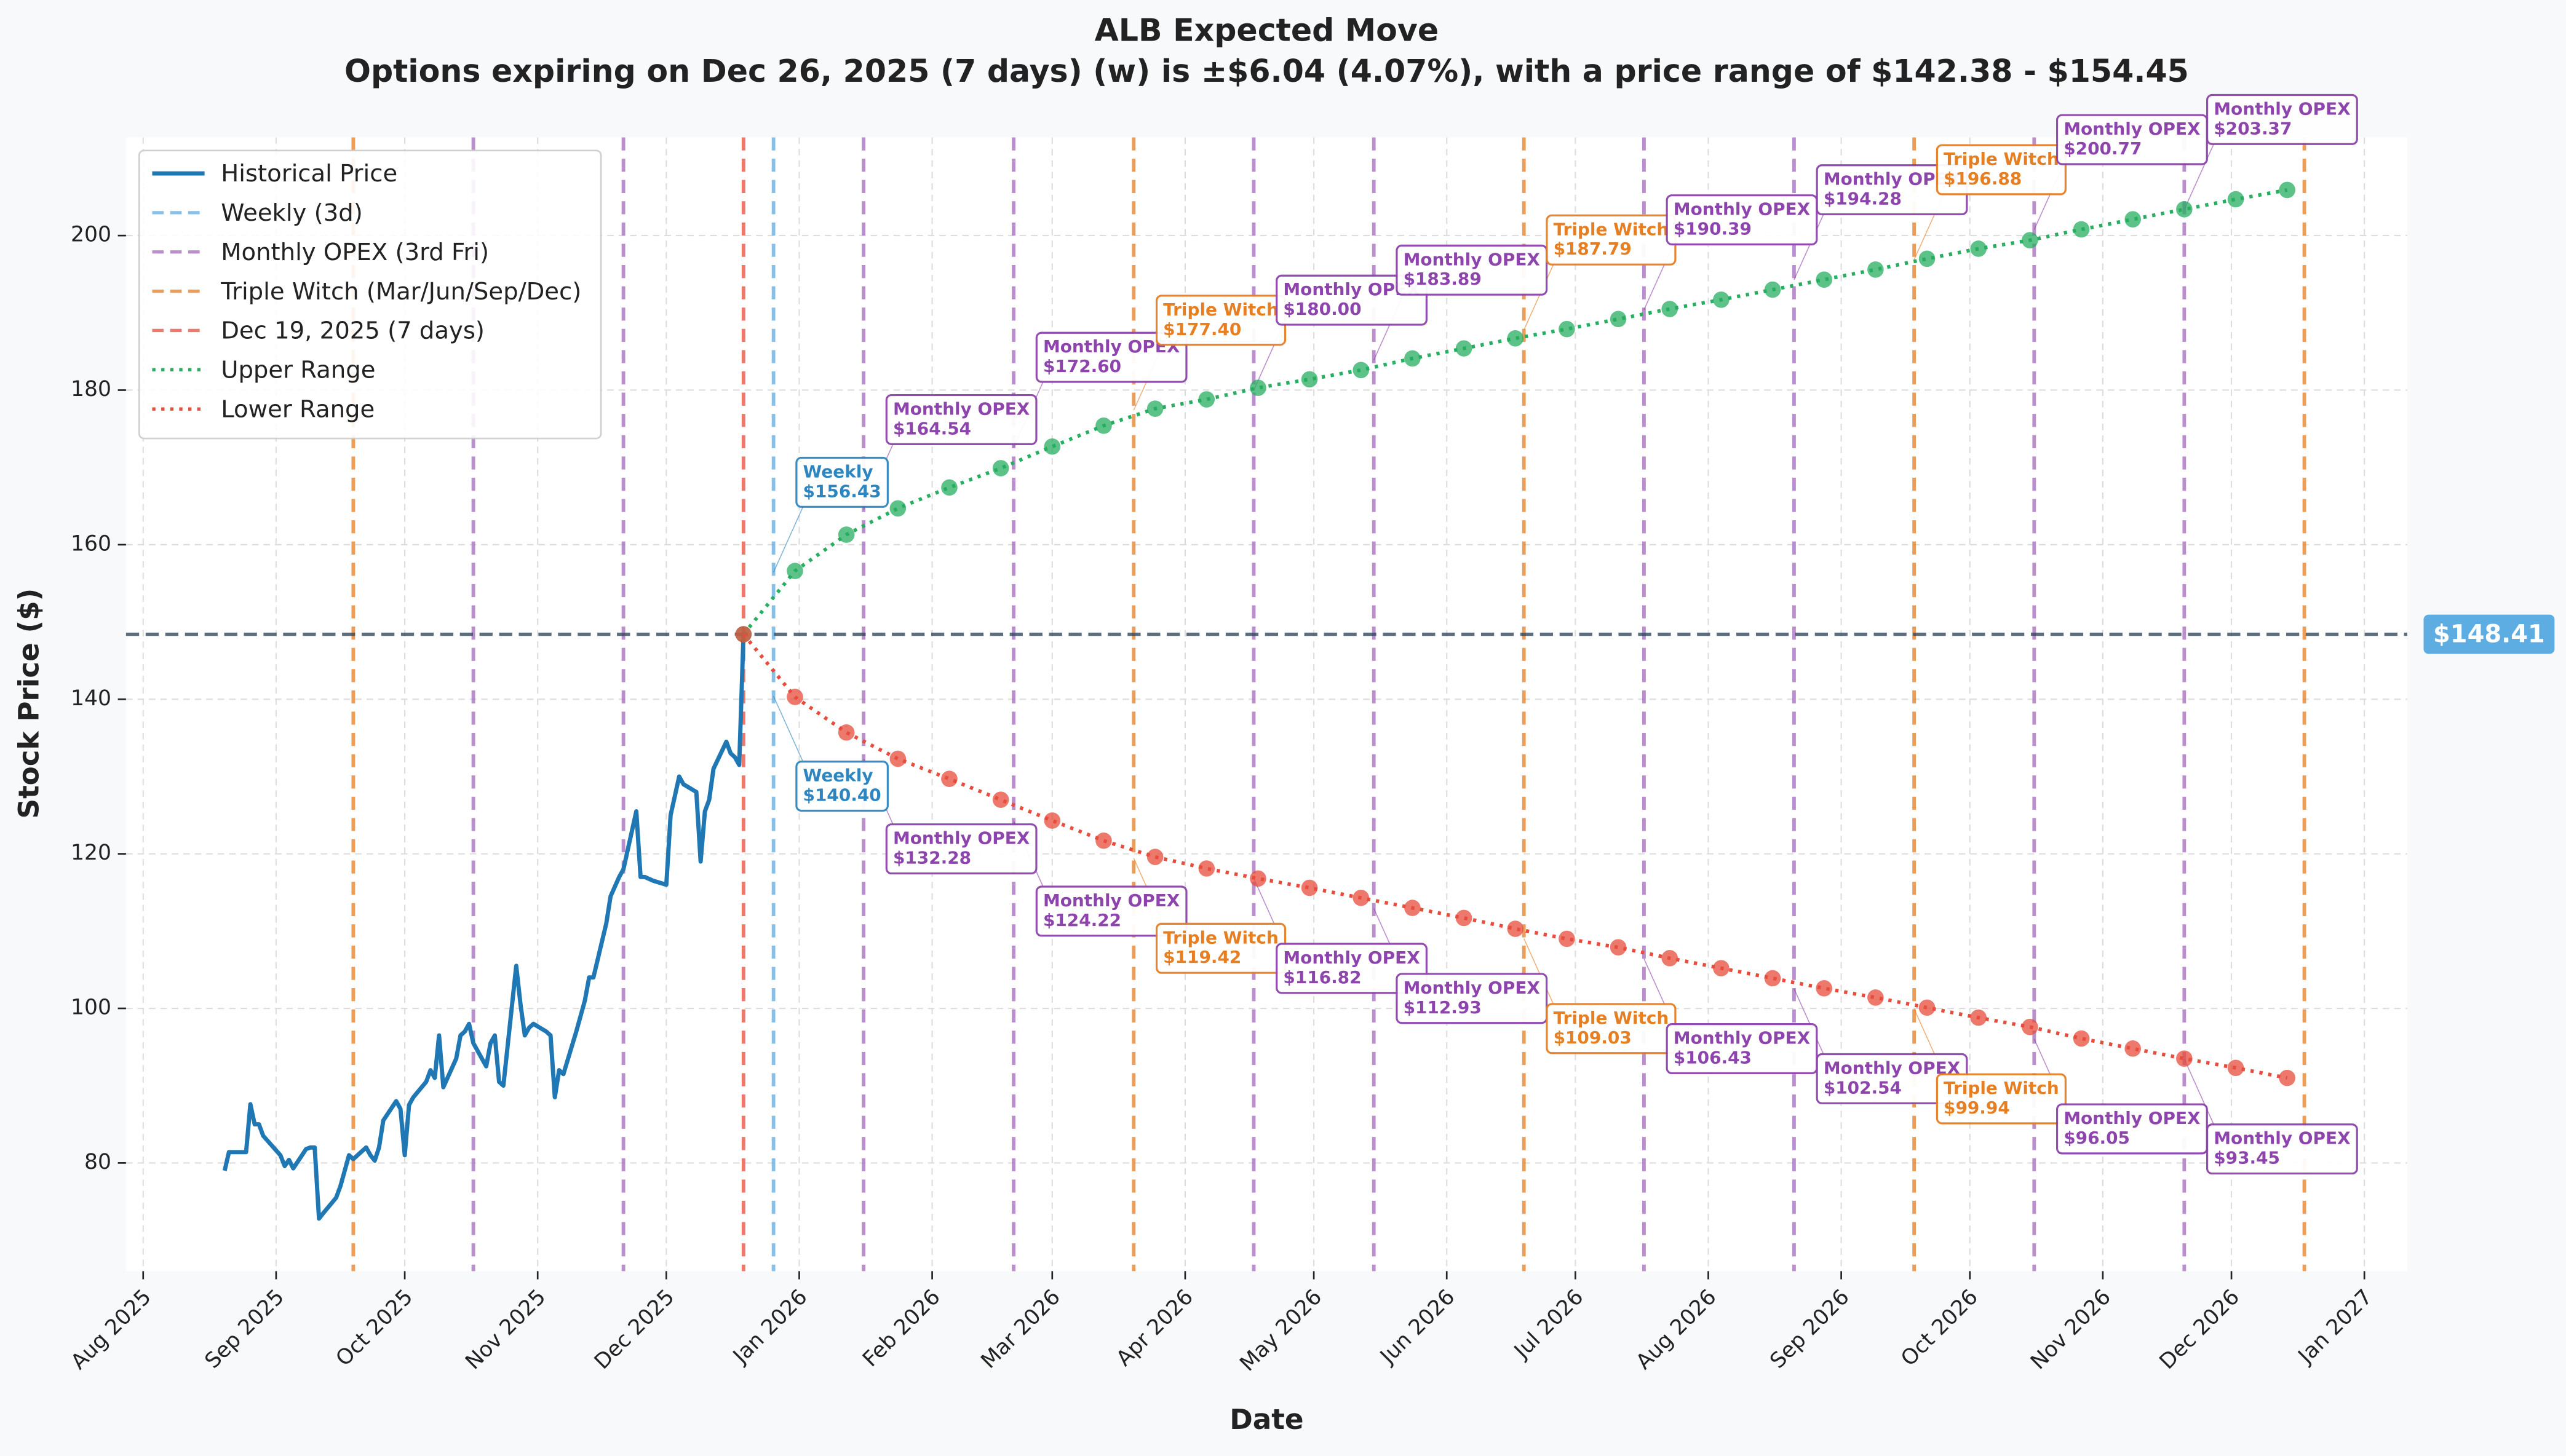  Describe the element at coordinates (1267, 31) in the screenshot. I see `chart-title: ALB Expected Move` at that location.